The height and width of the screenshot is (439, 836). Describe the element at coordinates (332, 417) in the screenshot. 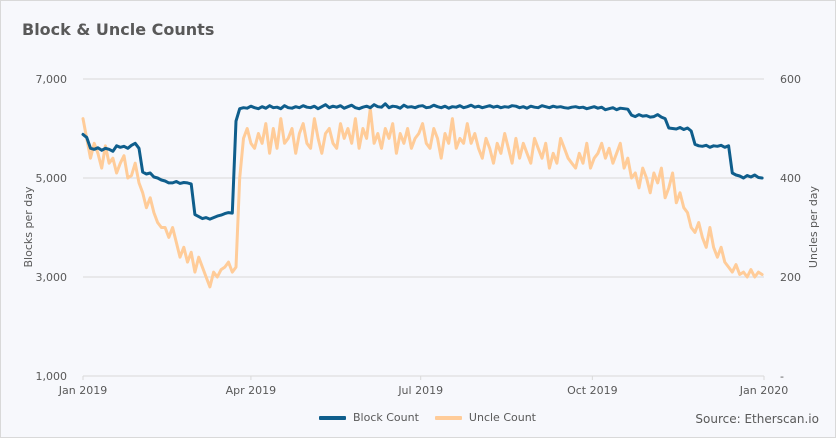

I see `block-count-swatch` at that location.